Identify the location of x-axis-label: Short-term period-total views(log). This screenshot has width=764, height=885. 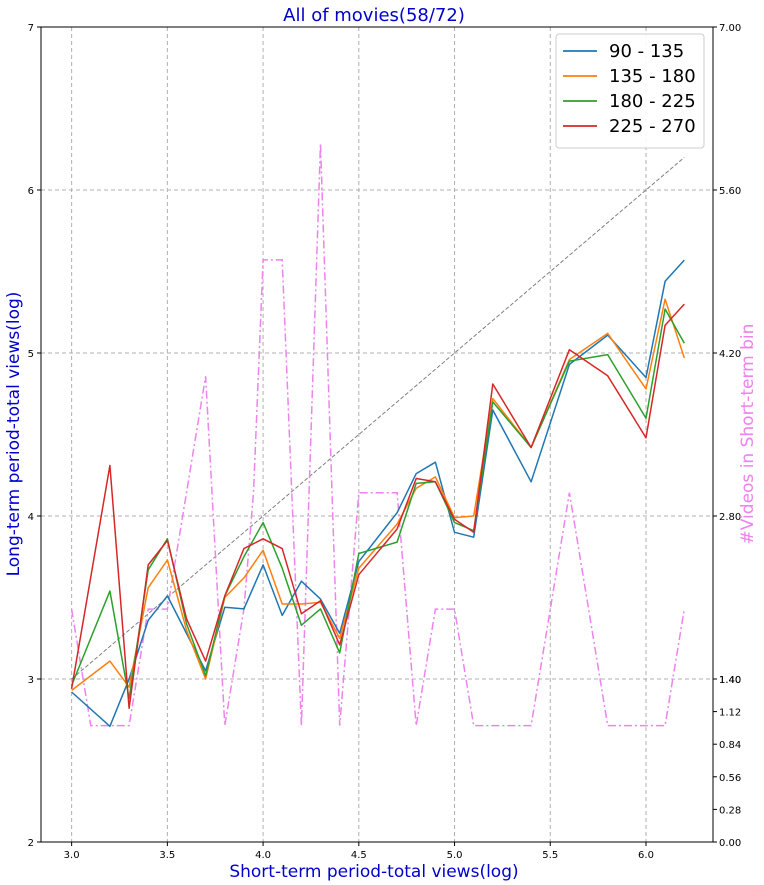
(373, 872).